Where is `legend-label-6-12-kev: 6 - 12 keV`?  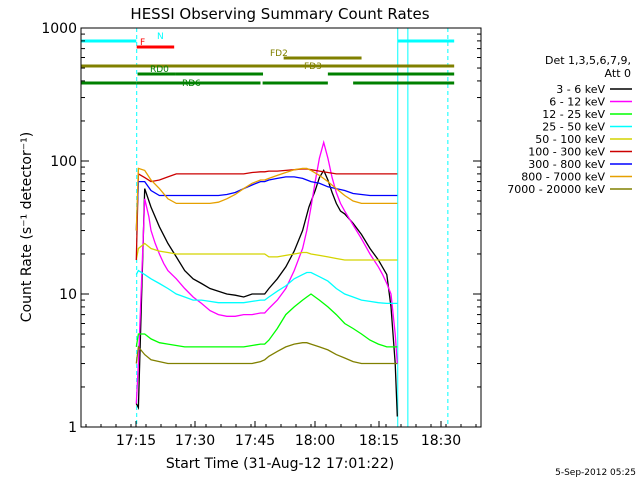 legend-label-6-12-kev: 6 - 12 keV is located at coordinates (577, 102).